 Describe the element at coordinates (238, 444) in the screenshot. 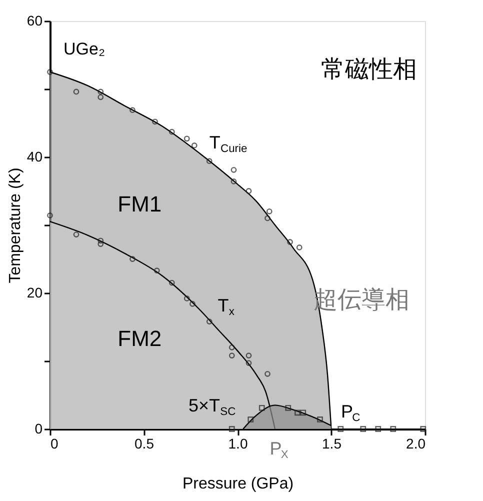

I see `x-tick-label: 1.0` at that location.